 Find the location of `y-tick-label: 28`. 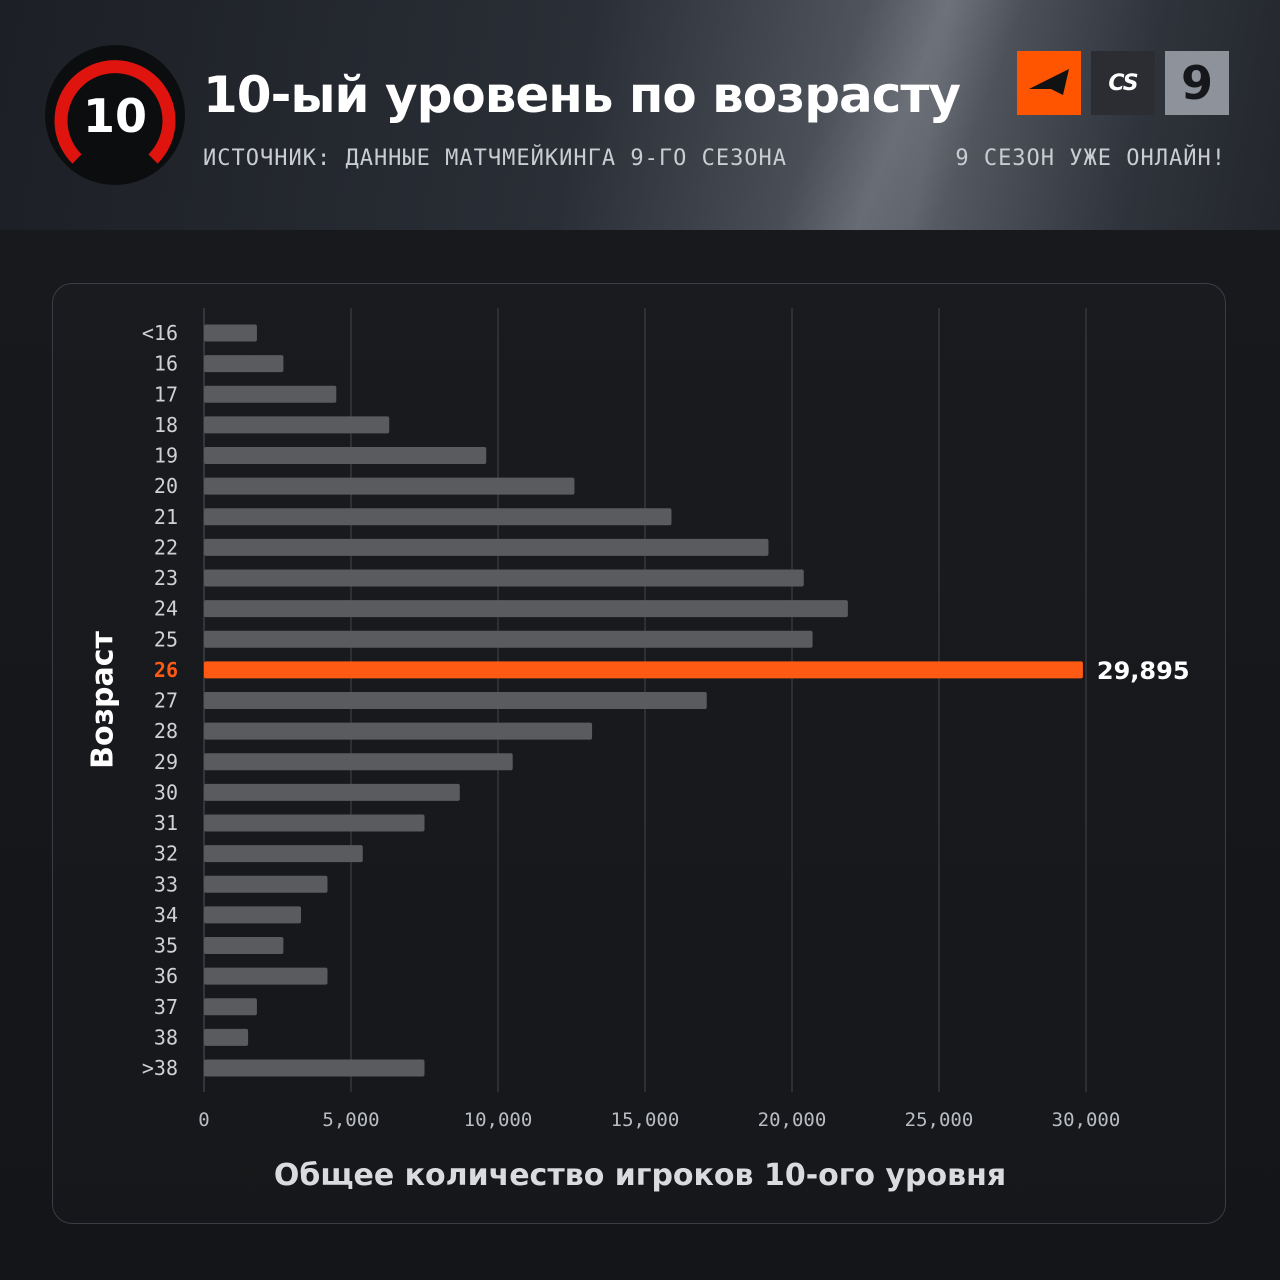

y-tick-label: 28 is located at coordinates (166, 731).